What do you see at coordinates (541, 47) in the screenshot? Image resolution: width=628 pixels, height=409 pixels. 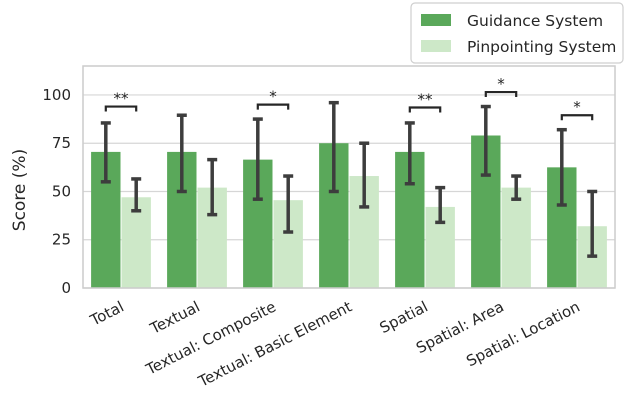 I see `legend-label: Pinpointing System` at bounding box center [541, 47].